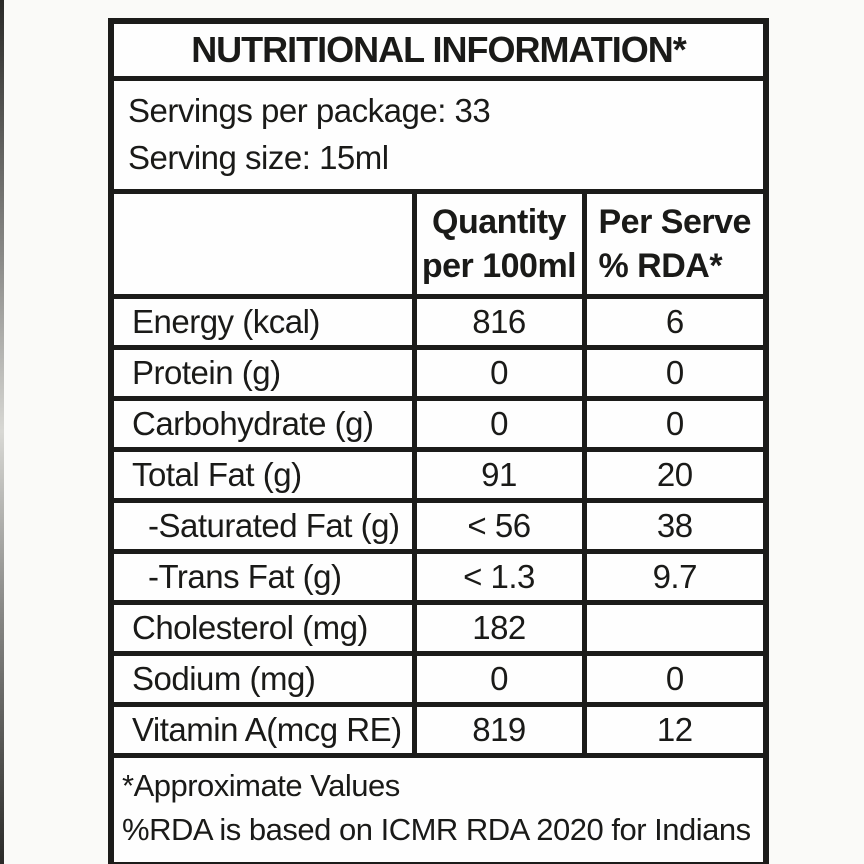  I want to click on header-blank-cell, so click(262, 244).